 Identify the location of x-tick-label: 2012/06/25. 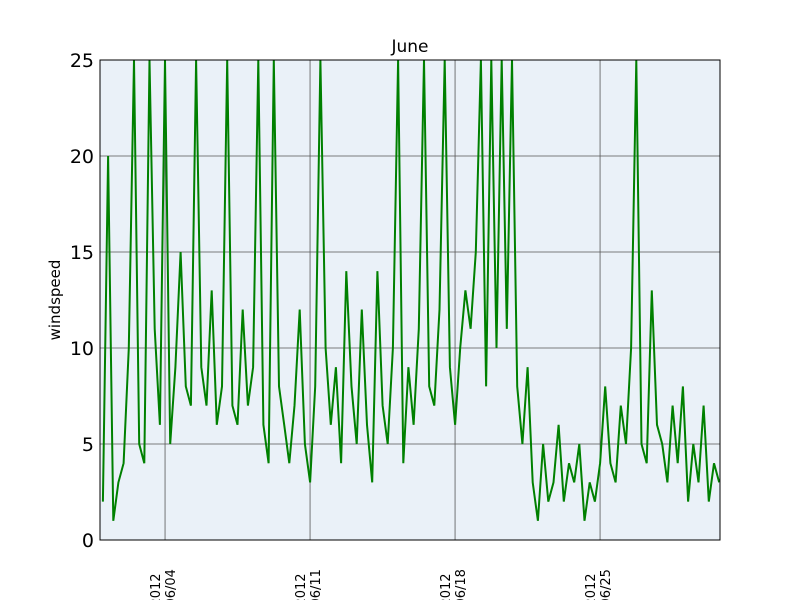
(599, 584).